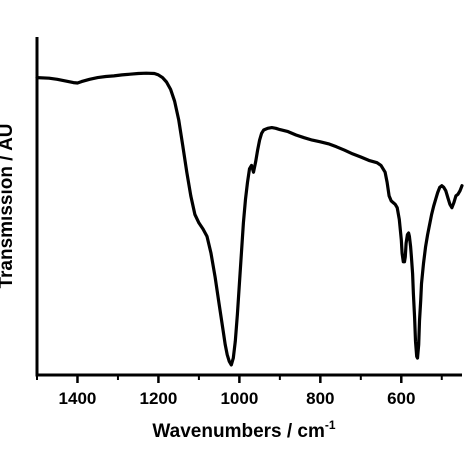  What do you see at coordinates (8, 205) in the screenshot?
I see `y-axis-title: Transmission / AU` at bounding box center [8, 205].